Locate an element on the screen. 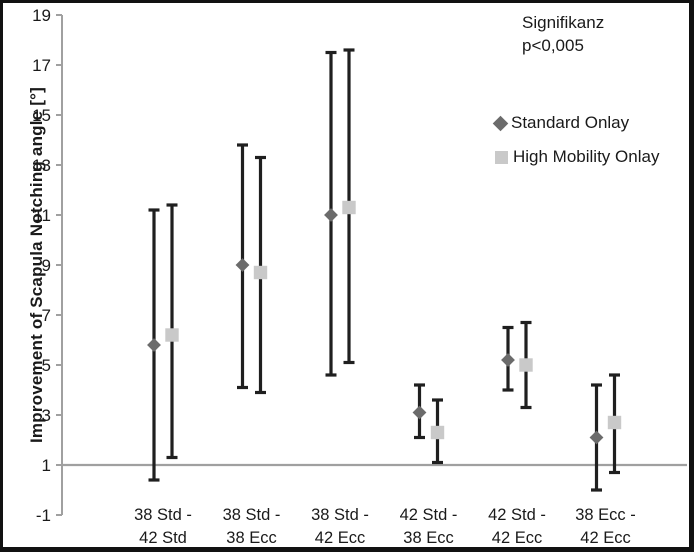 Image resolution: width=694 pixels, height=552 pixels. y-tick-label: -1 is located at coordinates (43, 515).